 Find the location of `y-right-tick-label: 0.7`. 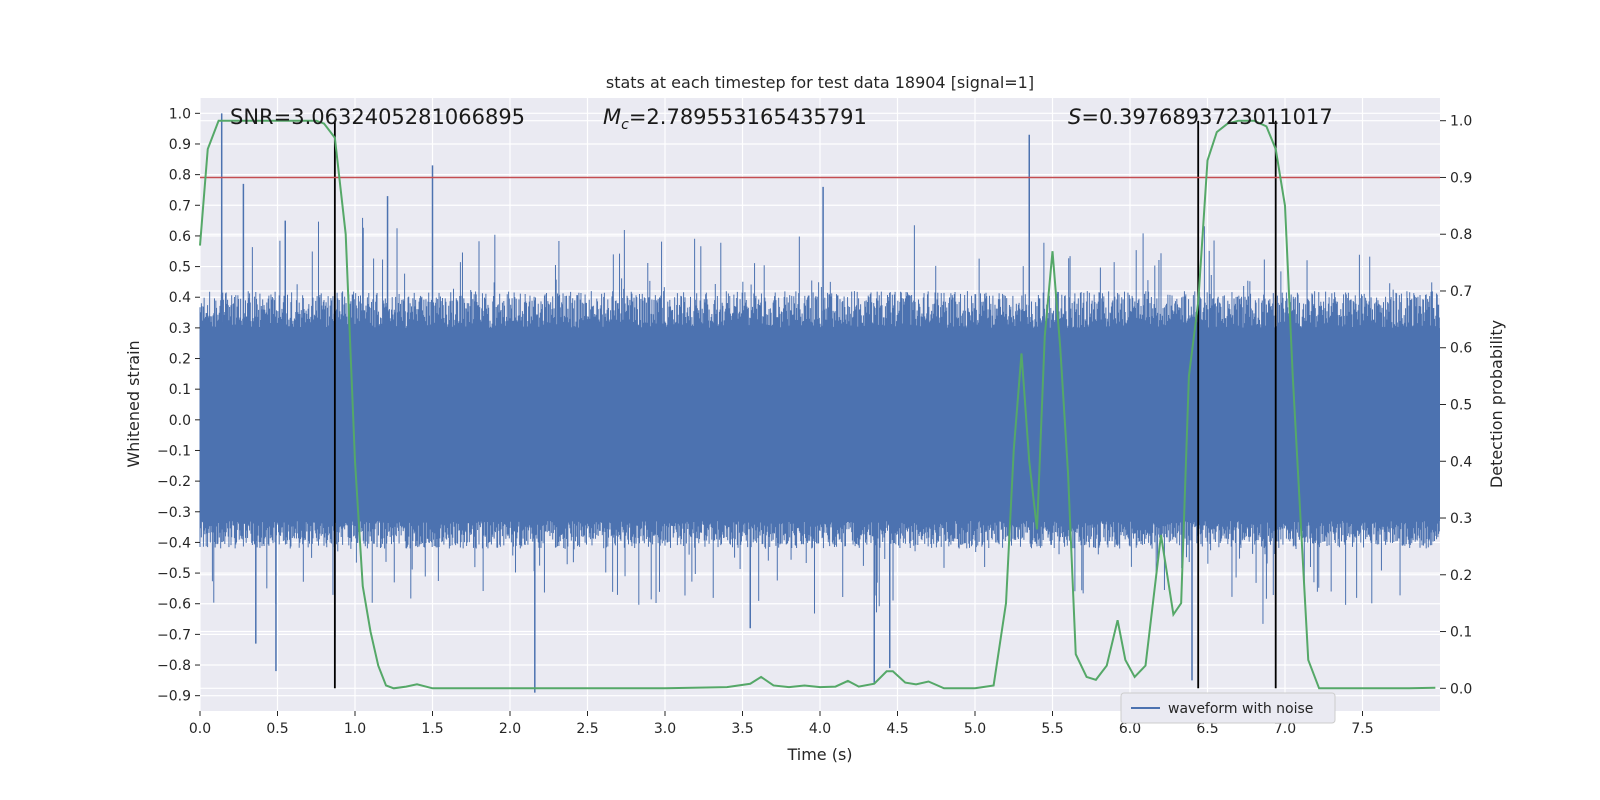

y-right-tick-label: 0.7 is located at coordinates (1461, 292).